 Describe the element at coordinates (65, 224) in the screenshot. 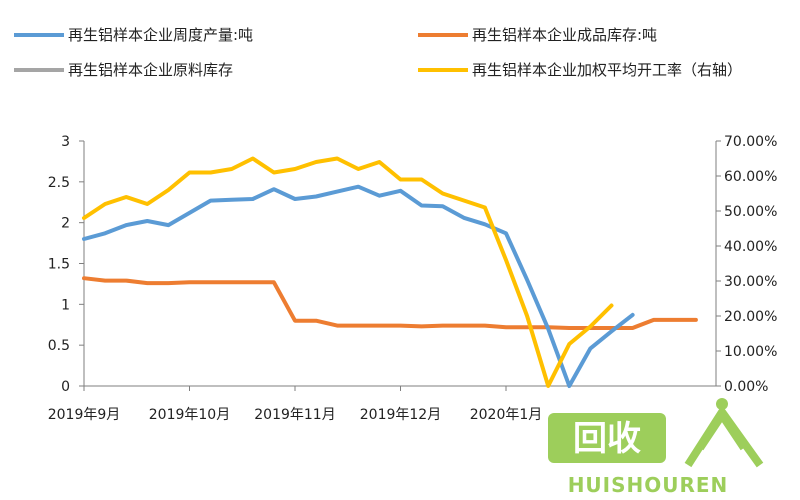

I see `y-left-tick-label: 2` at that location.